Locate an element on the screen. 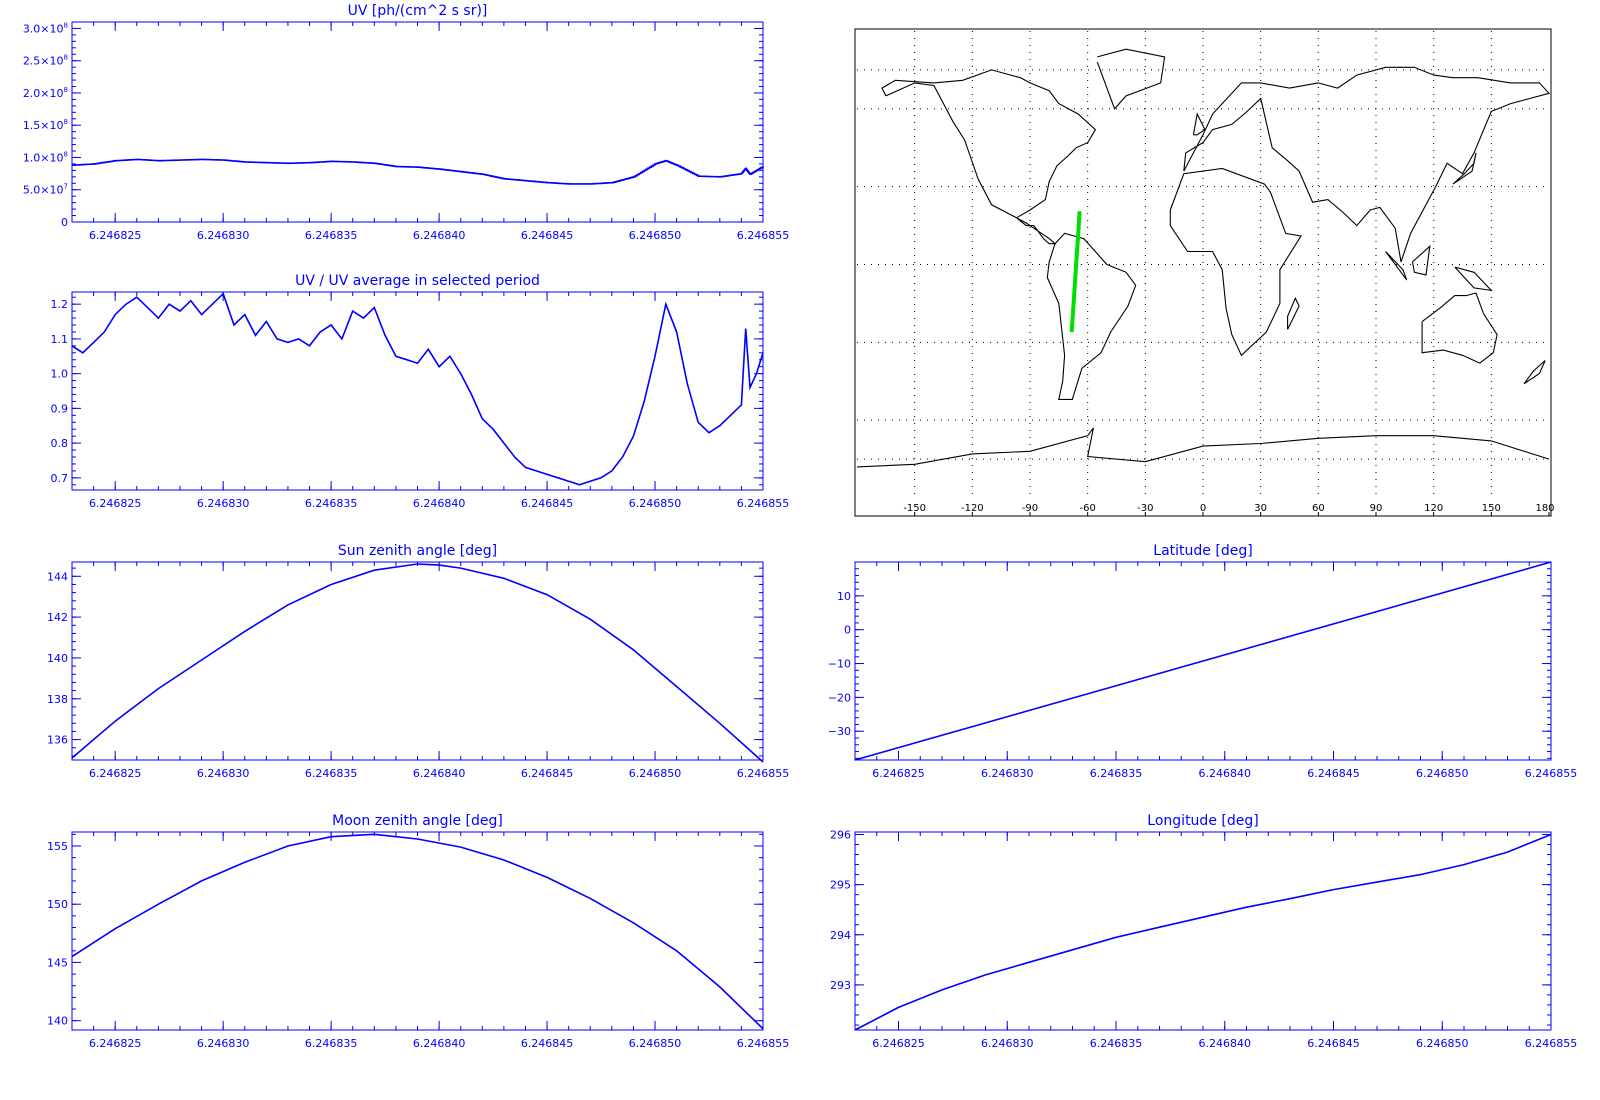  y-tick-label: −10 is located at coordinates (839, 664).